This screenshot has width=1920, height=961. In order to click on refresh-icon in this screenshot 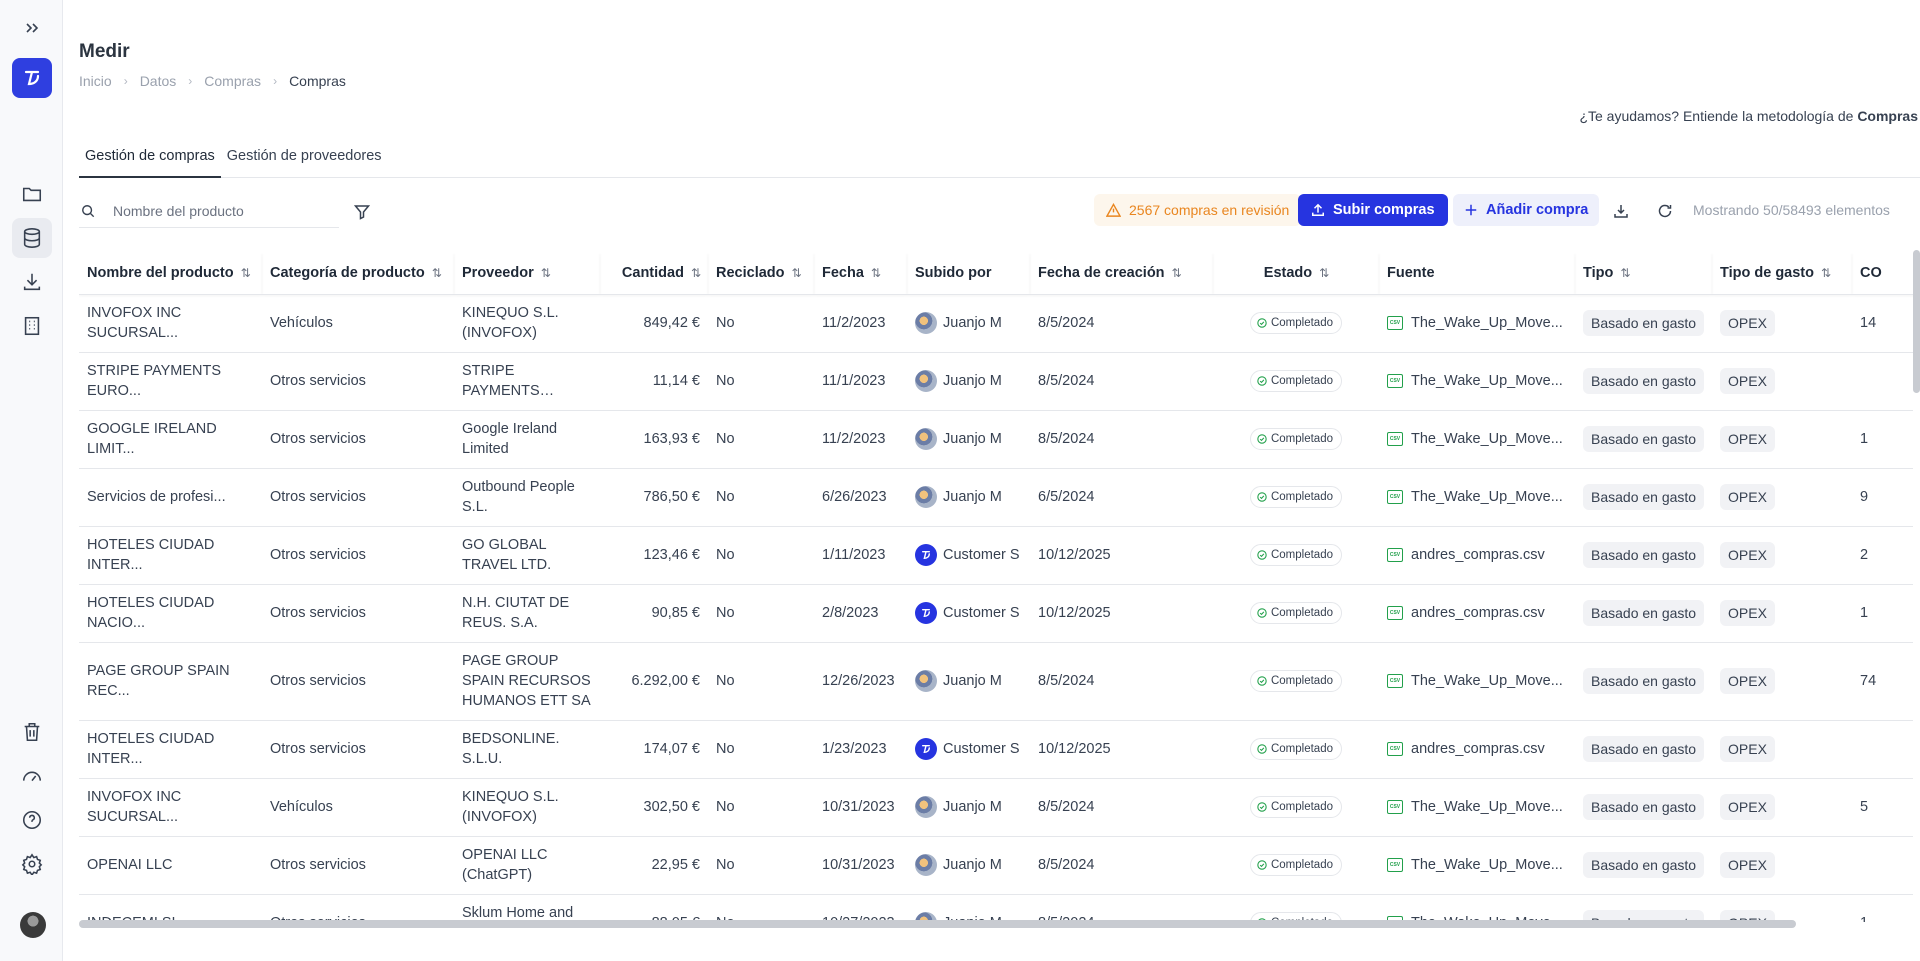, I will do `click(1665, 211)`.